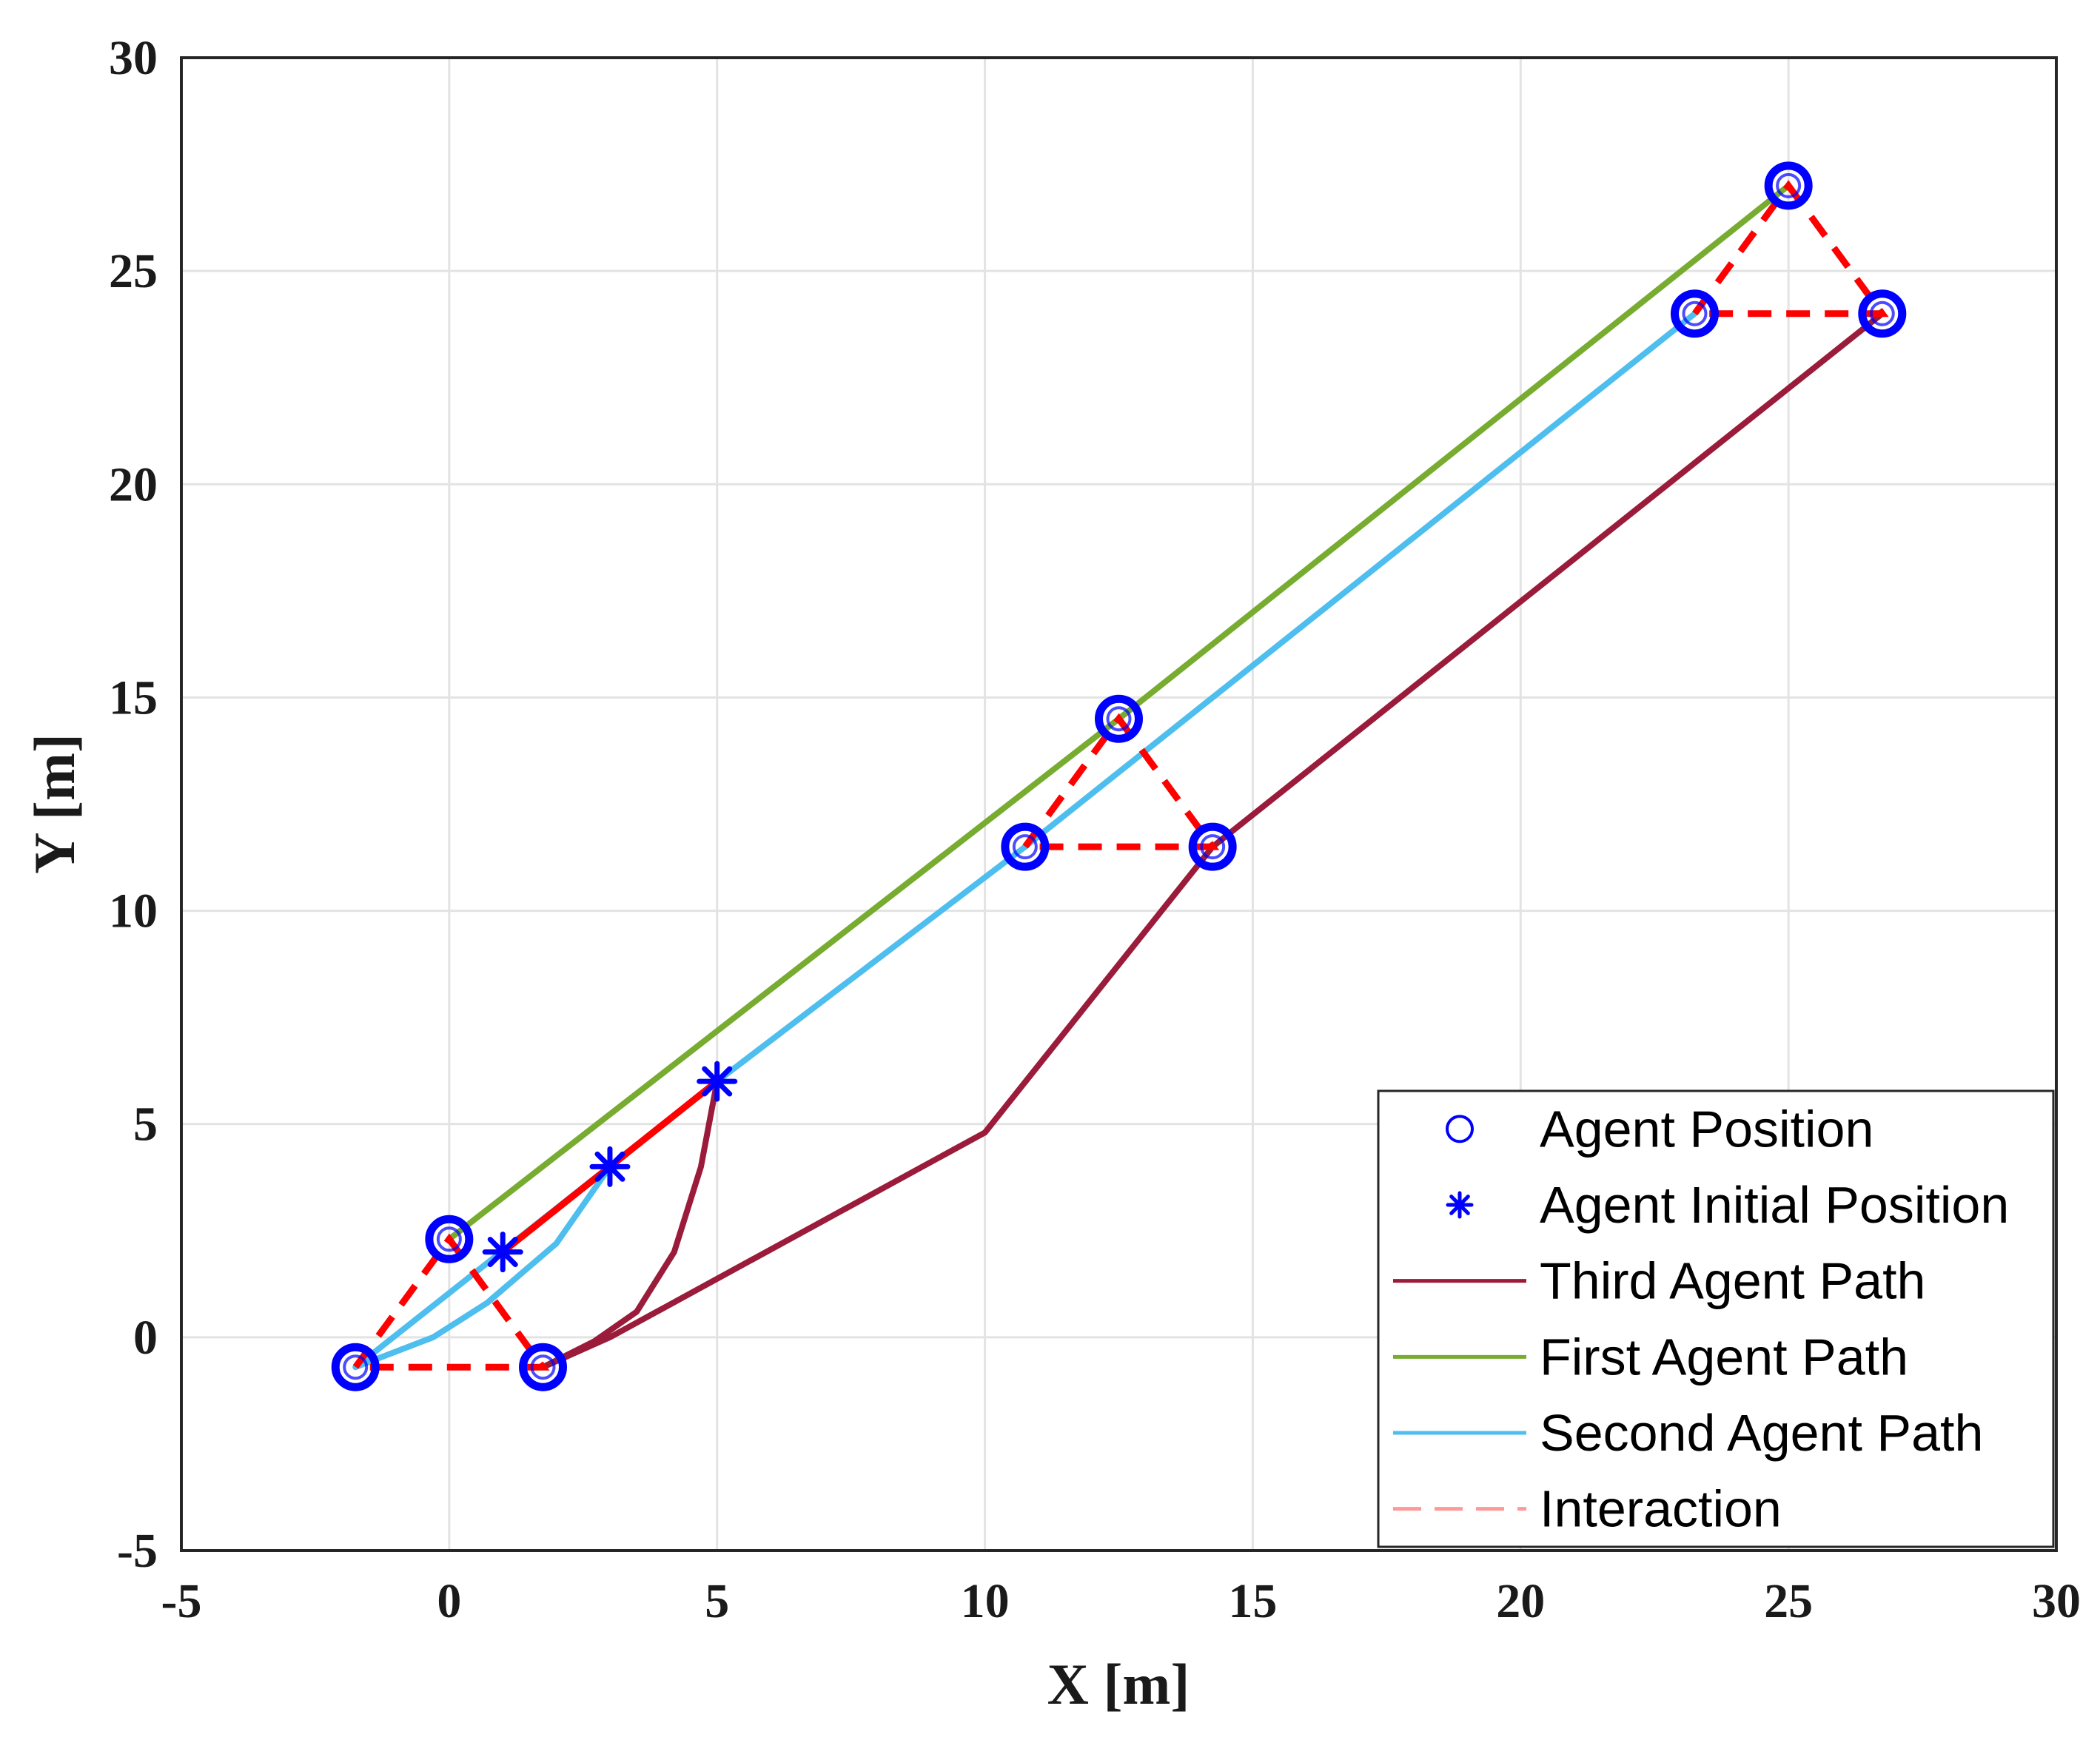  I want to click on legend-label-0: Agent Position, so click(1706, 1129).